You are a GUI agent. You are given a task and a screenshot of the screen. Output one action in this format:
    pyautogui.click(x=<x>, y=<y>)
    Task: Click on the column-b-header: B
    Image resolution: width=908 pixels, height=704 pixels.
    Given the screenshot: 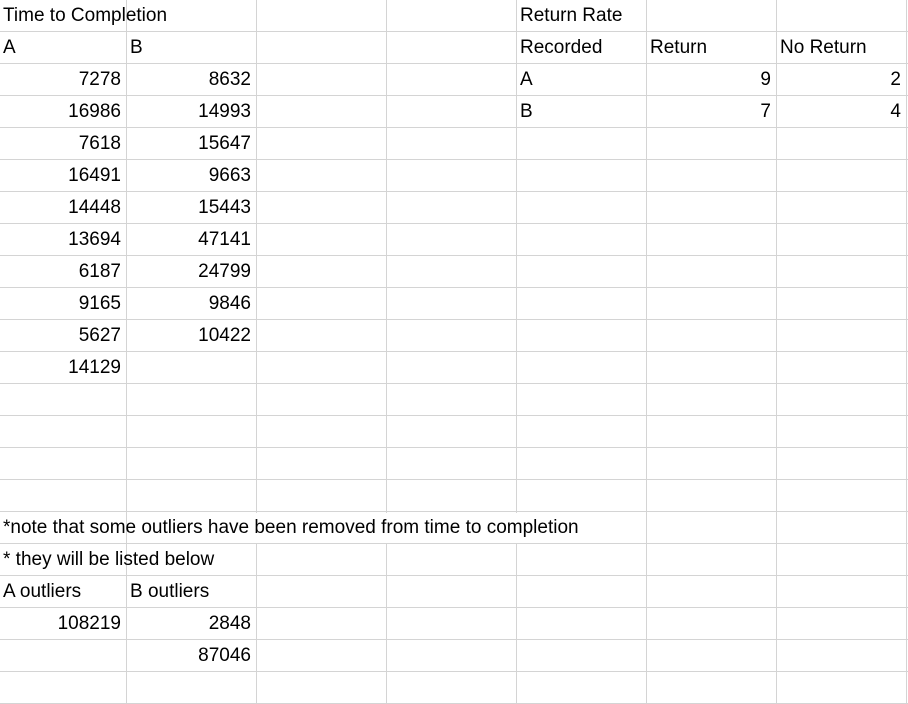 What is the action you would take?
    pyautogui.click(x=136, y=47)
    